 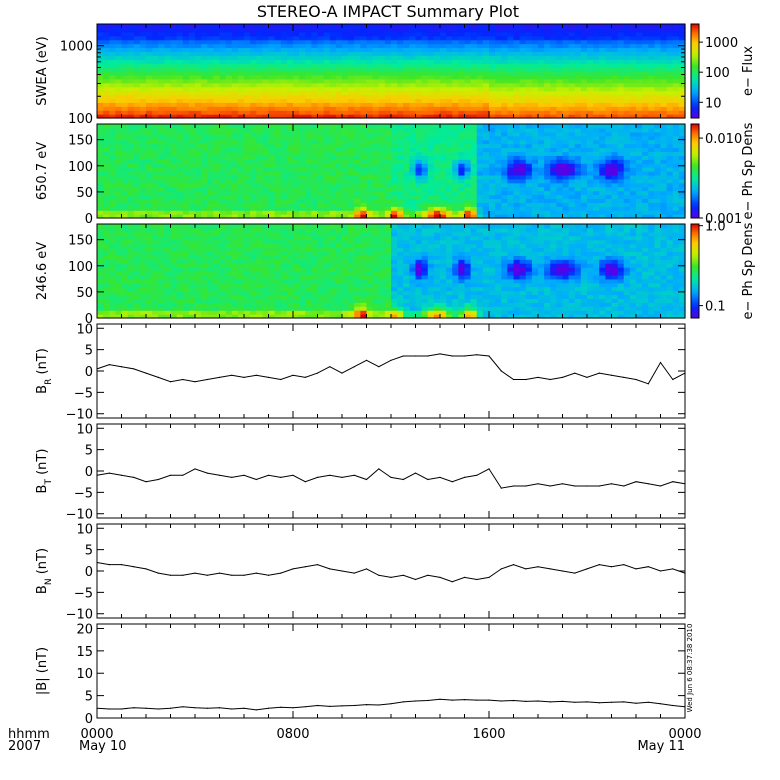 What do you see at coordinates (713, 103) in the screenshot?
I see `panel-swea-colorbar-label: 10` at bounding box center [713, 103].